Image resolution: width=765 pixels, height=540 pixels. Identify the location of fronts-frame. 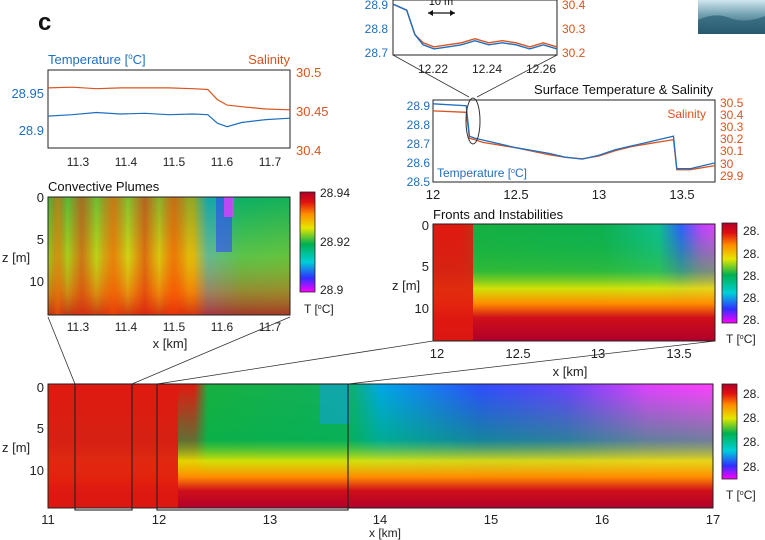
(574, 282).